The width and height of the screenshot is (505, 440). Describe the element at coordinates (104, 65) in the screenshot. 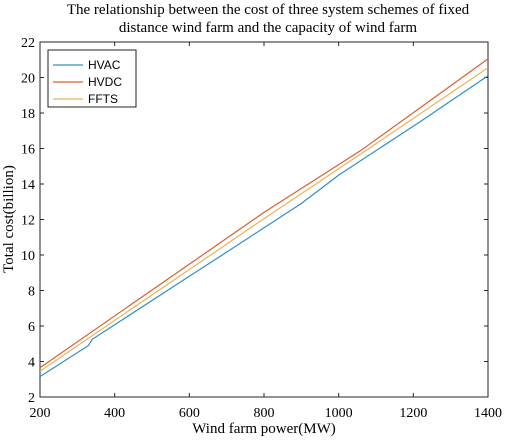

I see `legend-label-hvac: HVAC` at that location.